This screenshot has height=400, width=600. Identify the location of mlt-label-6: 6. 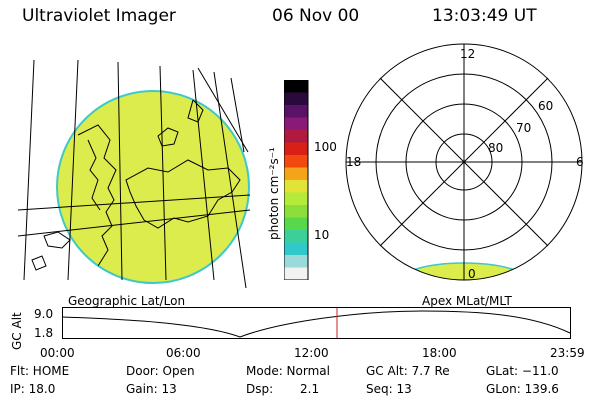
(580, 162).